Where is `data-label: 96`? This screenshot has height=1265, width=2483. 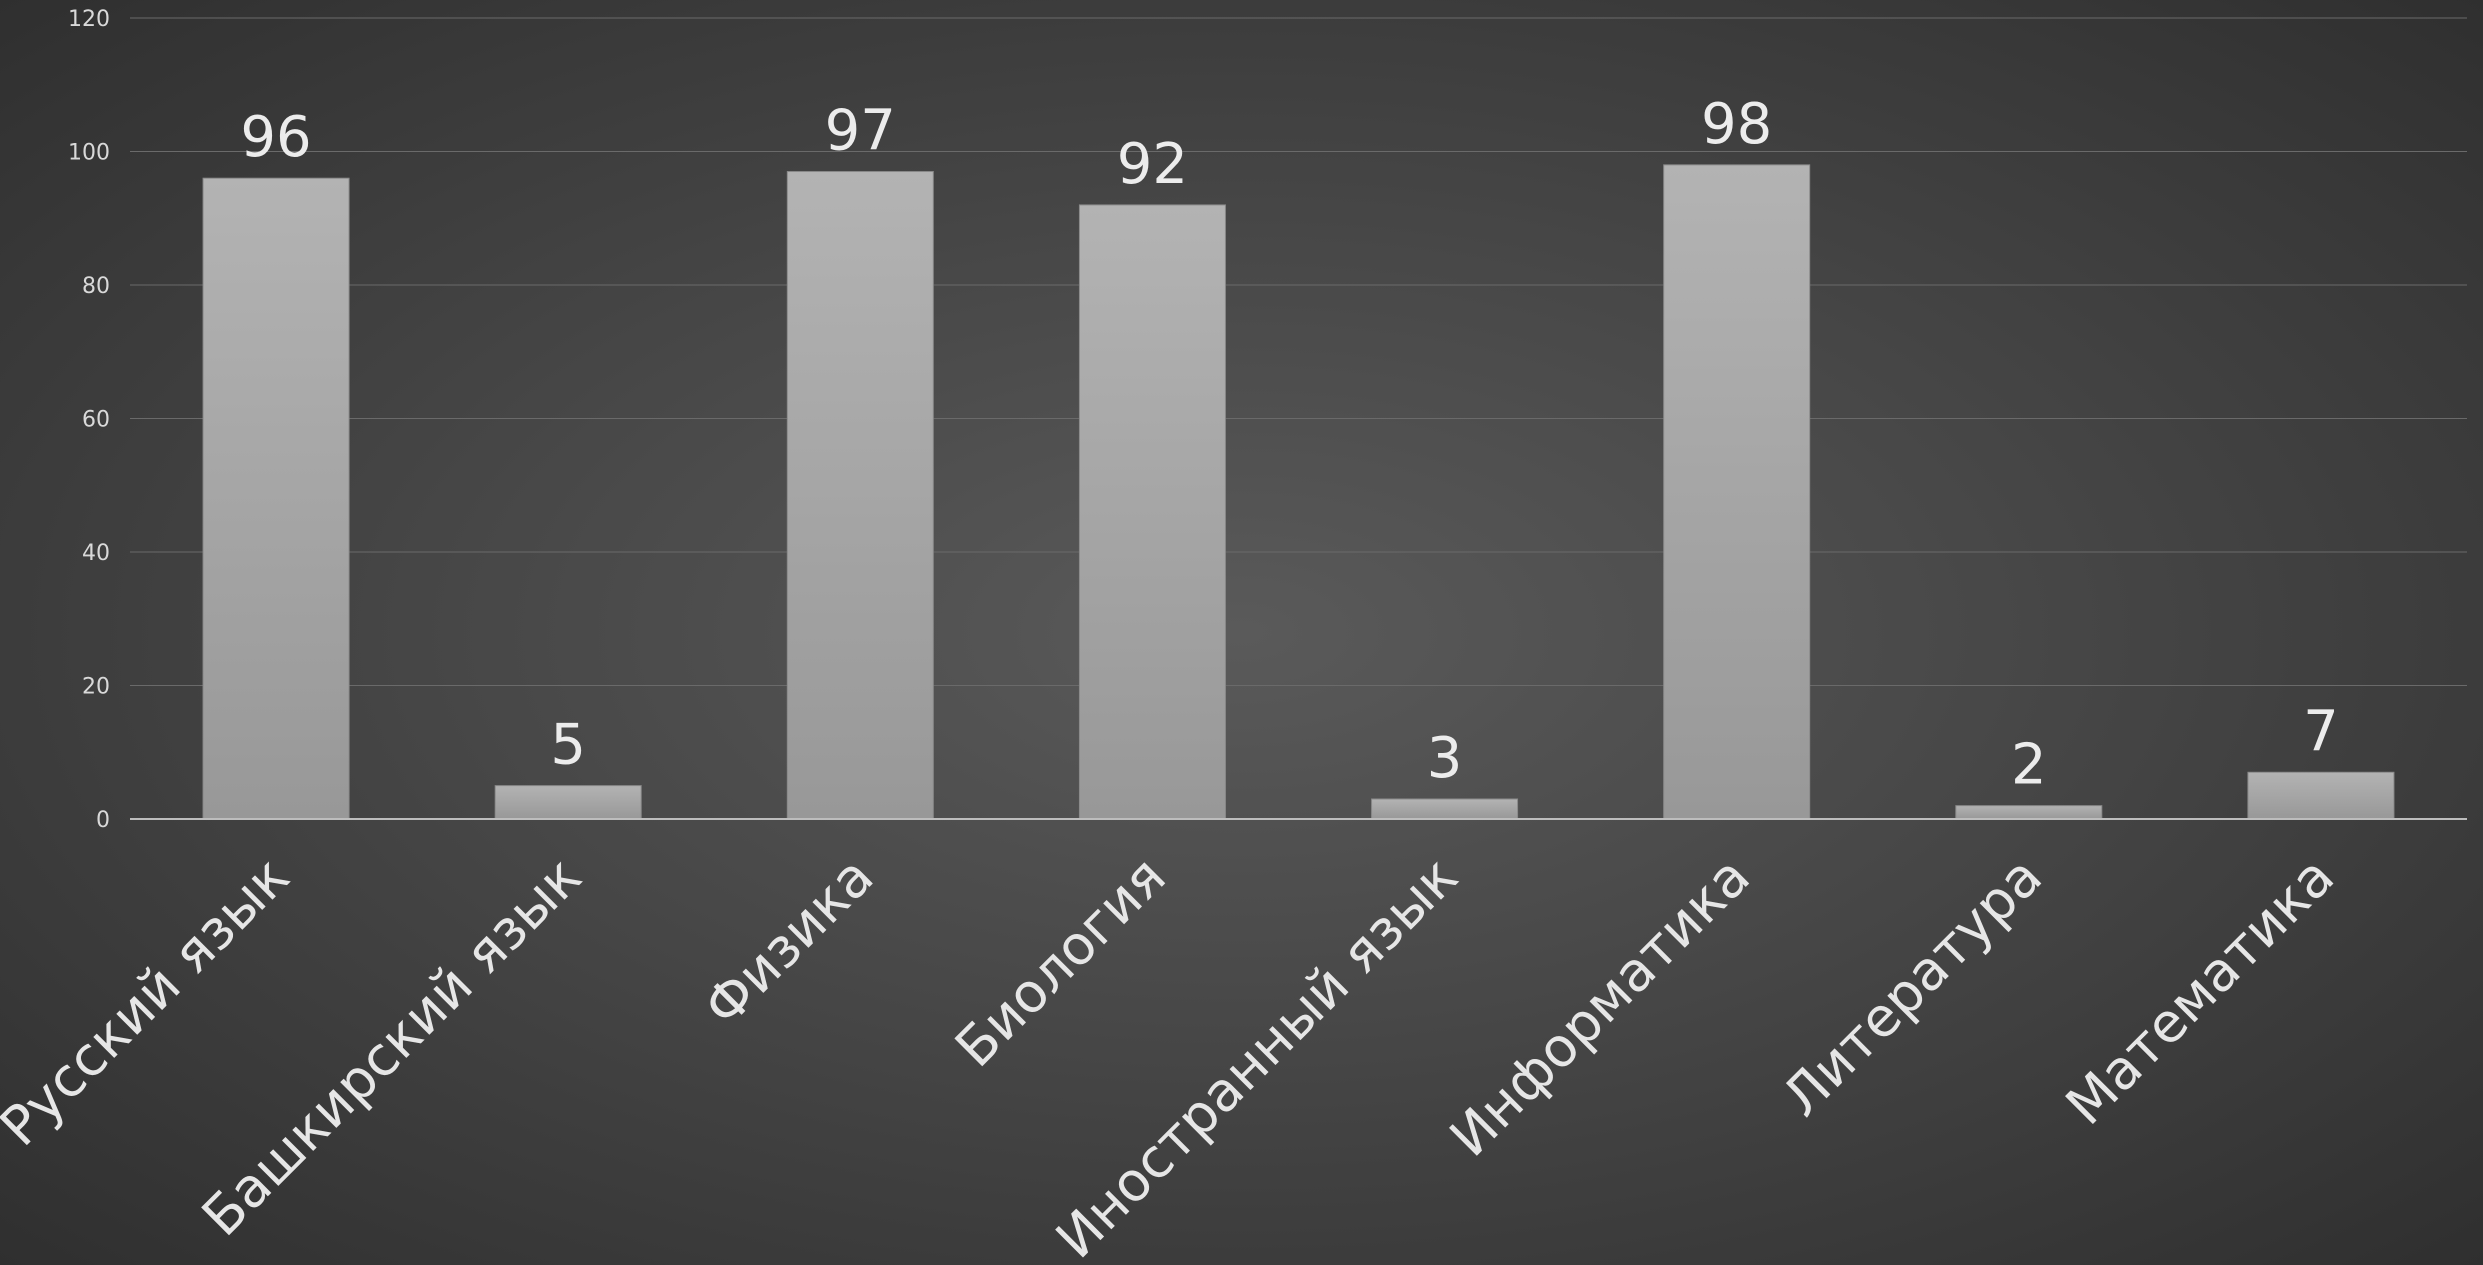
data-label: 96 is located at coordinates (275, 137).